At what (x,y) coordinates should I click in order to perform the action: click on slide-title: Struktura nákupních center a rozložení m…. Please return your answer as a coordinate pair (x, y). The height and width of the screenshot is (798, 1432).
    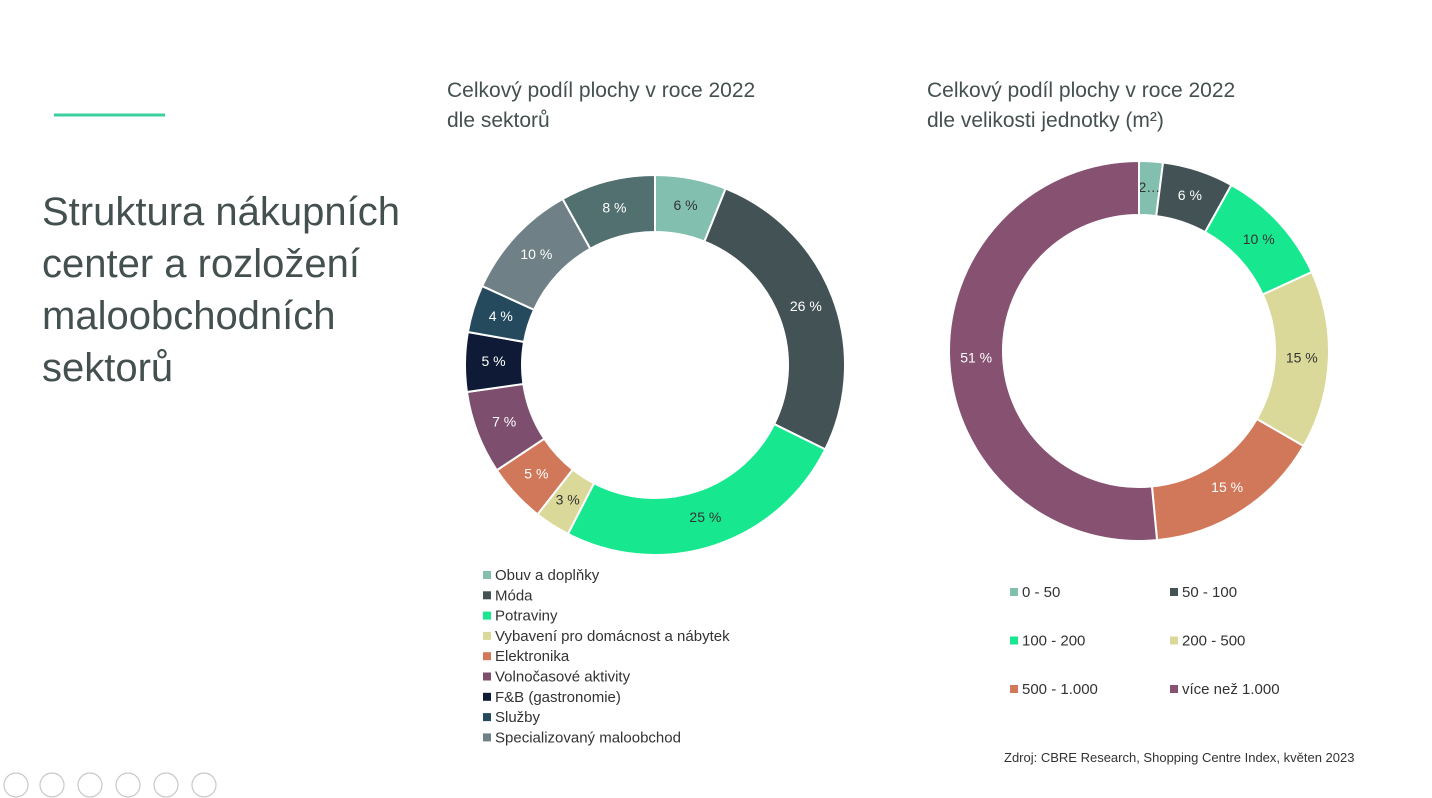
    Looking at the image, I should click on (221, 290).